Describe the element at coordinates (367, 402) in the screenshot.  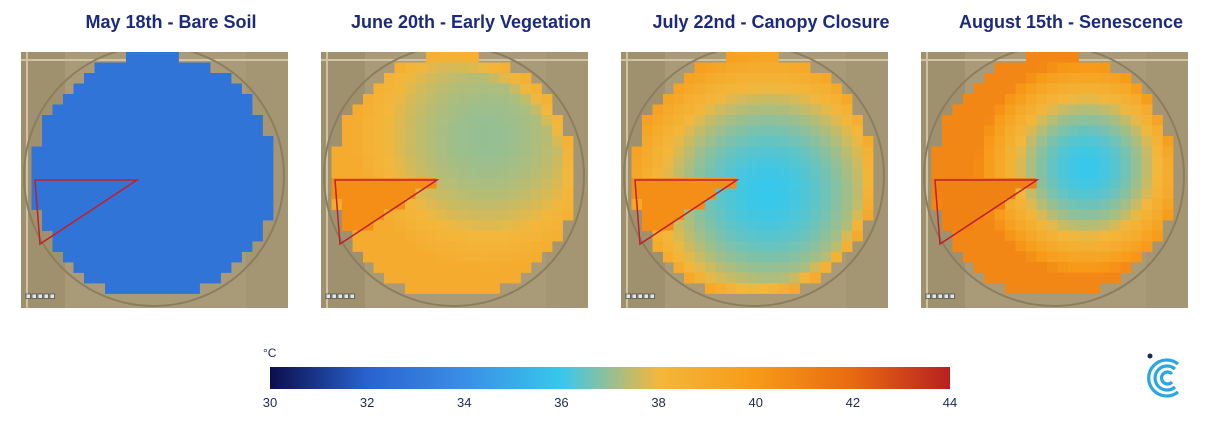
I see `colorbar-tick-label: 32` at that location.